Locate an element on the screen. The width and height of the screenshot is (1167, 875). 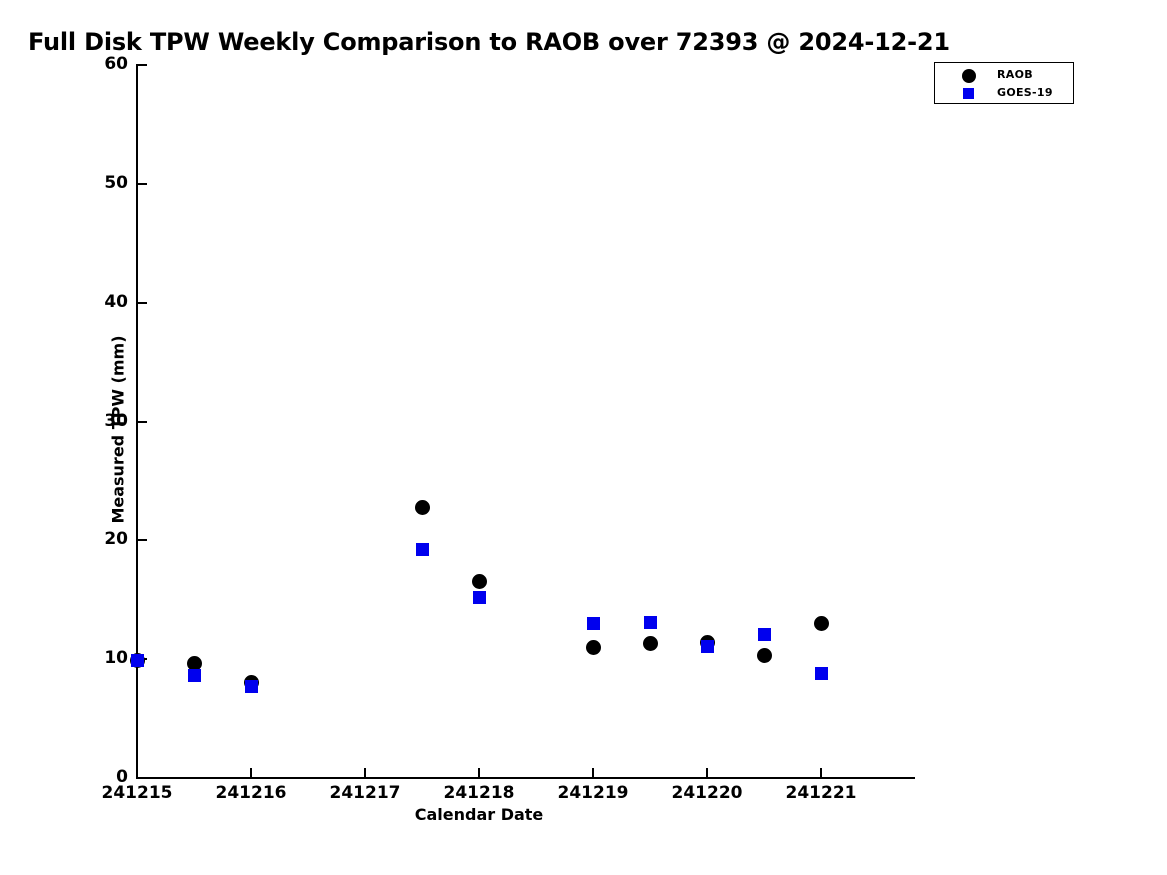
legend-label-goes19: GOES-19 is located at coordinates (1025, 92).